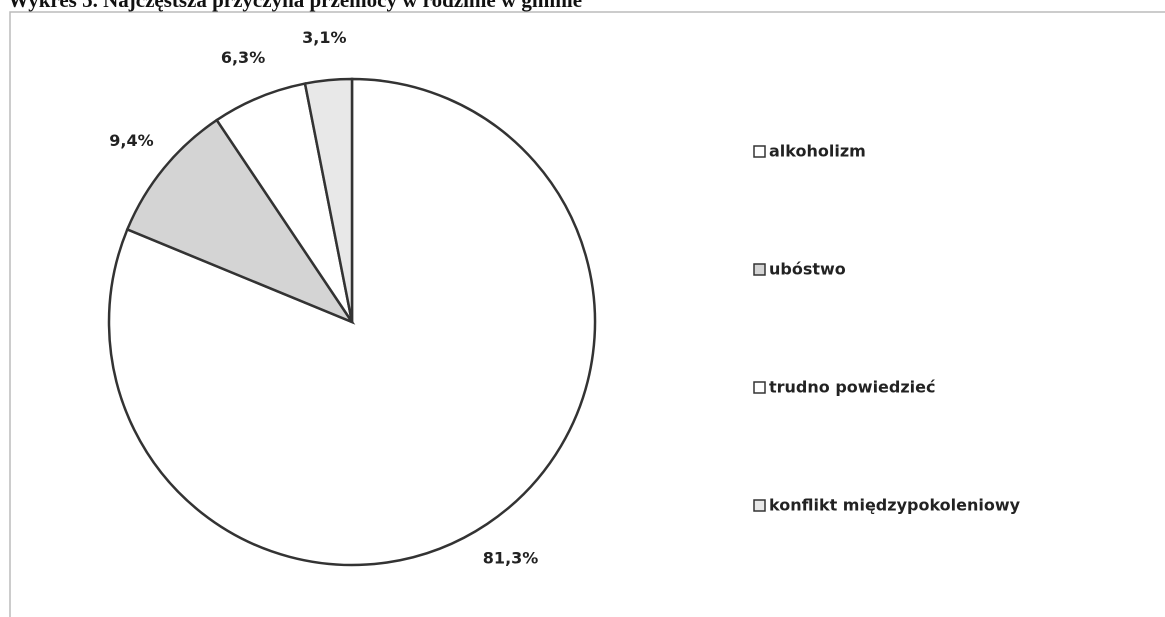 The width and height of the screenshot is (1165, 617). What do you see at coordinates (852, 387) in the screenshot?
I see `legend-label: trudno powiedzieć` at bounding box center [852, 387].